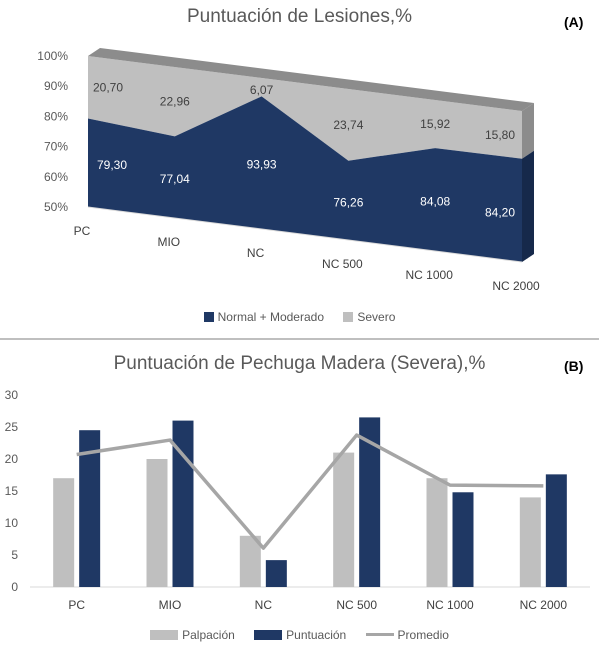 The width and height of the screenshot is (599, 652). I want to click on y-tick-label-b: 20, so click(12, 459).